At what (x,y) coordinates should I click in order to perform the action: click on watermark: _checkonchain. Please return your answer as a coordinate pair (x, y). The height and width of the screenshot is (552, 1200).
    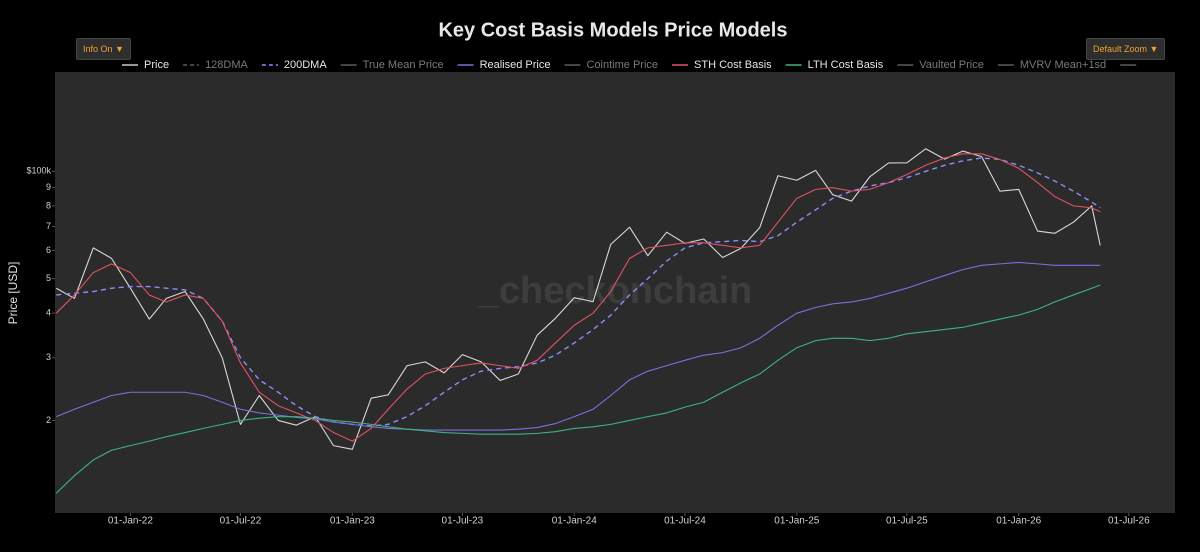
    Looking at the image, I should click on (615, 291).